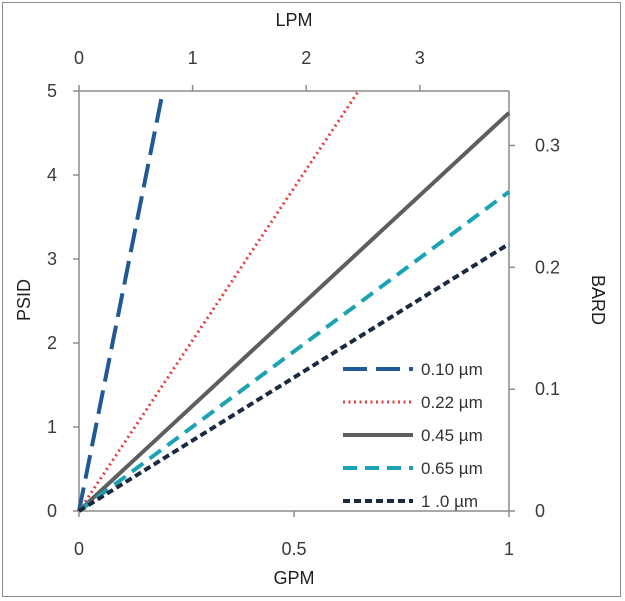 The width and height of the screenshot is (625, 601). Describe the element at coordinates (540, 511) in the screenshot. I see `y2-tick-label: 0` at that location.